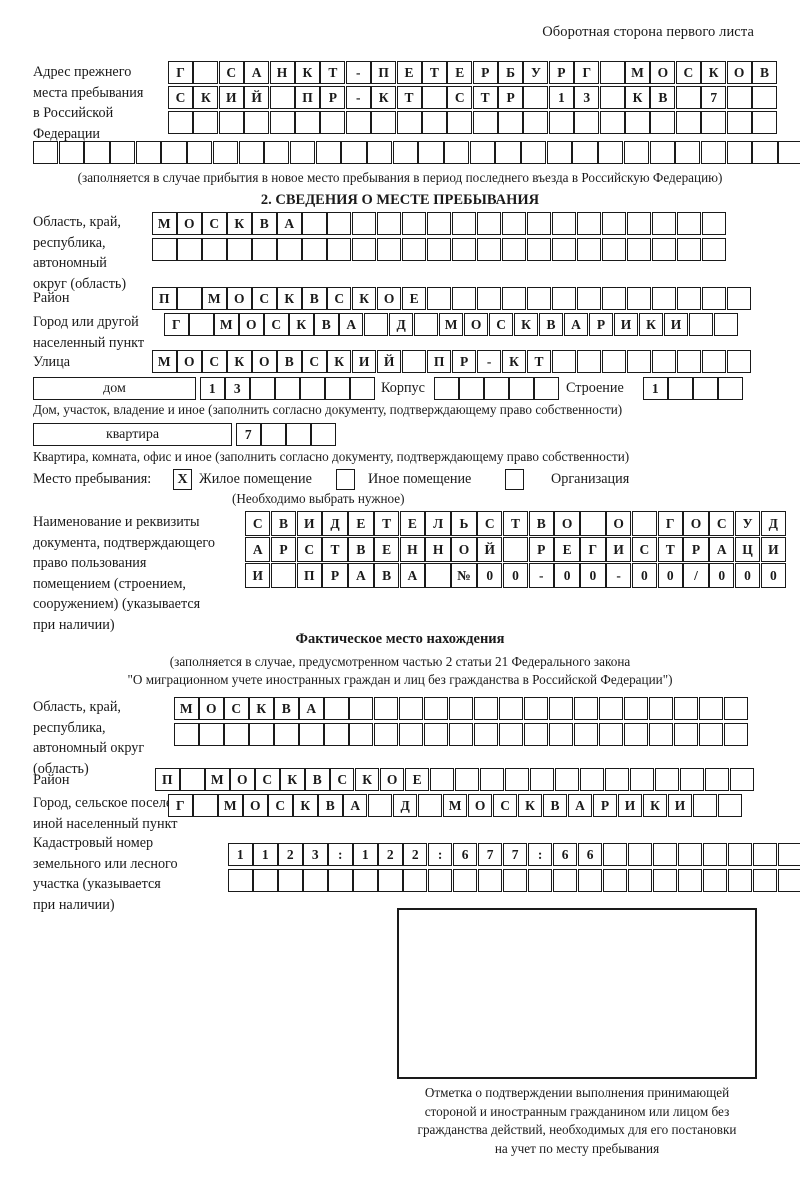 The height and width of the screenshot is (1180, 800). I want to click on cadastral-cell-13: 6, so click(565, 854).